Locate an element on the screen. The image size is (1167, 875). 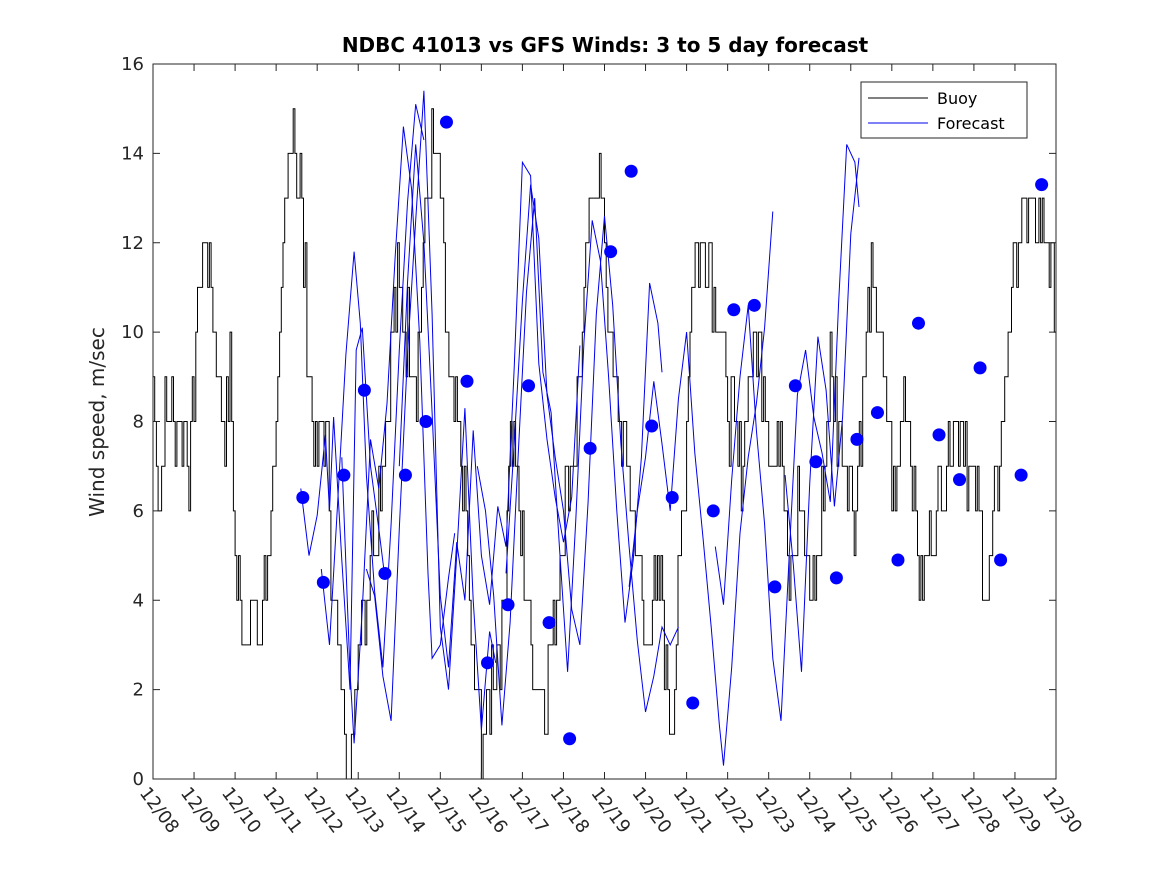
y-tick-label: 0 is located at coordinates (138, 779).